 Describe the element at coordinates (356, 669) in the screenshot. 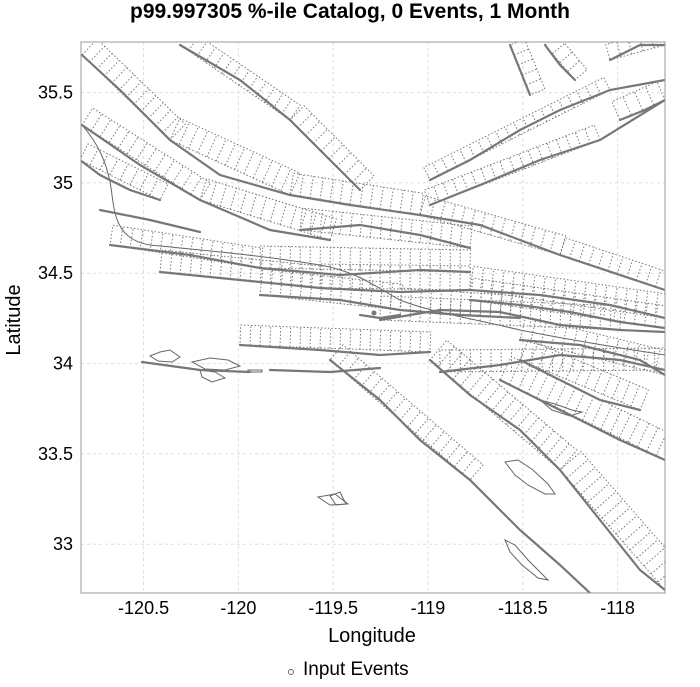

I see `legend-label: Input Events` at that location.